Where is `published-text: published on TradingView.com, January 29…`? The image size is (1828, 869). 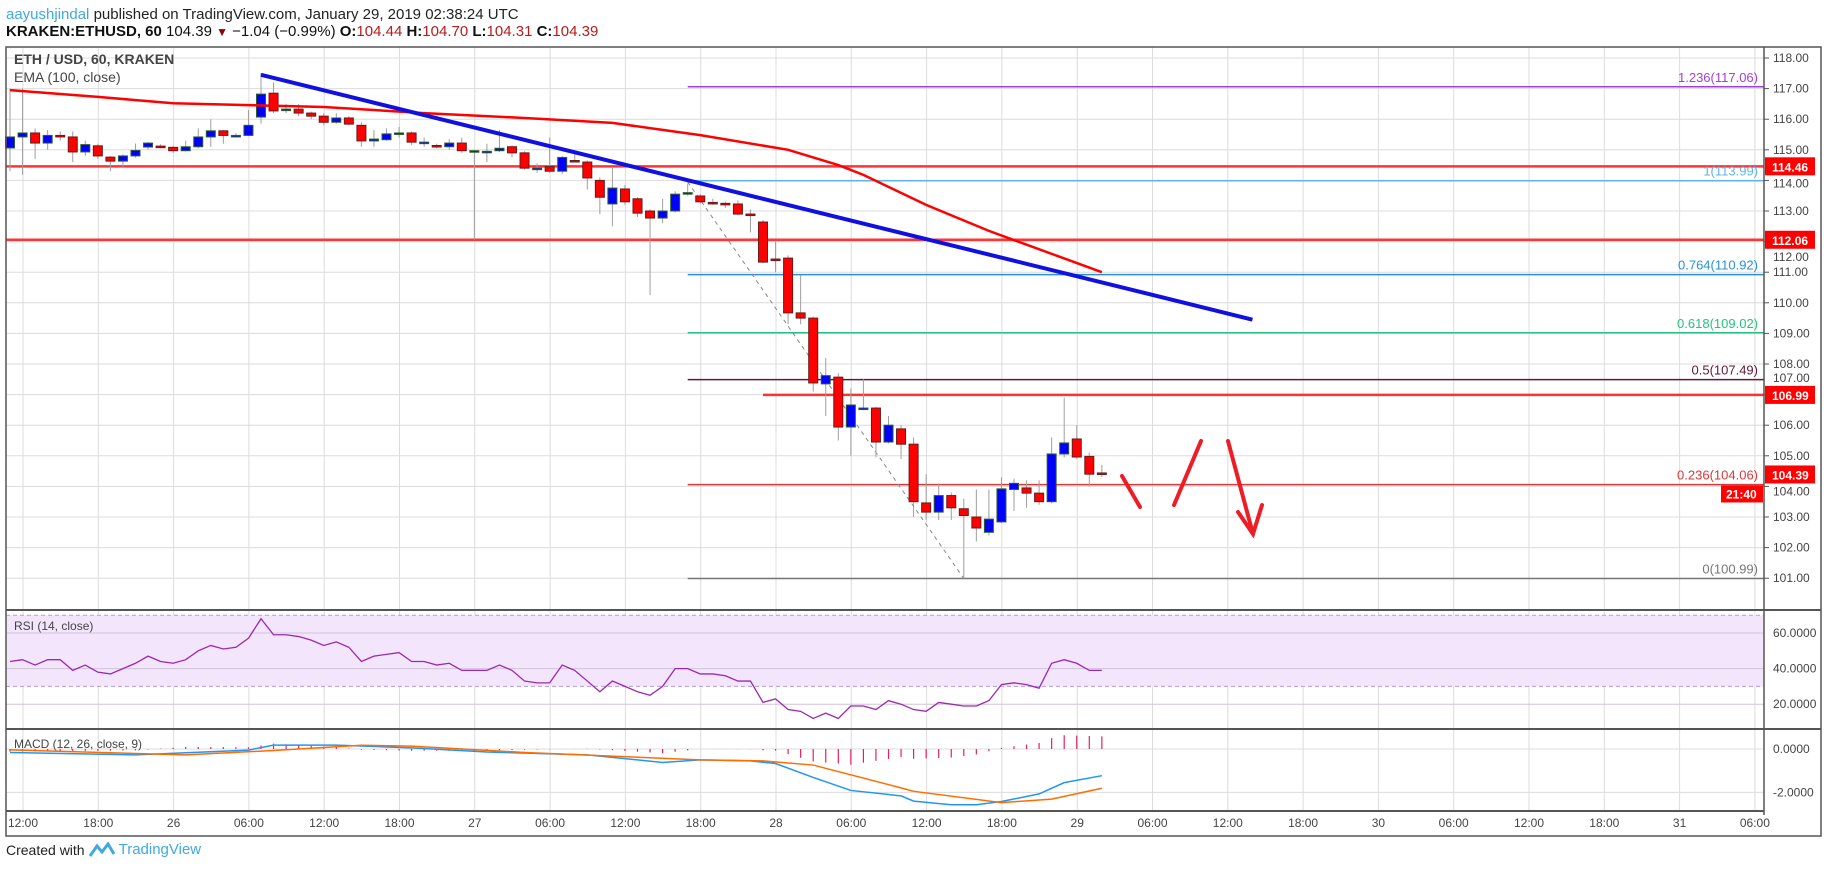
published-text: published on TradingView.com, January 29… is located at coordinates (306, 14).